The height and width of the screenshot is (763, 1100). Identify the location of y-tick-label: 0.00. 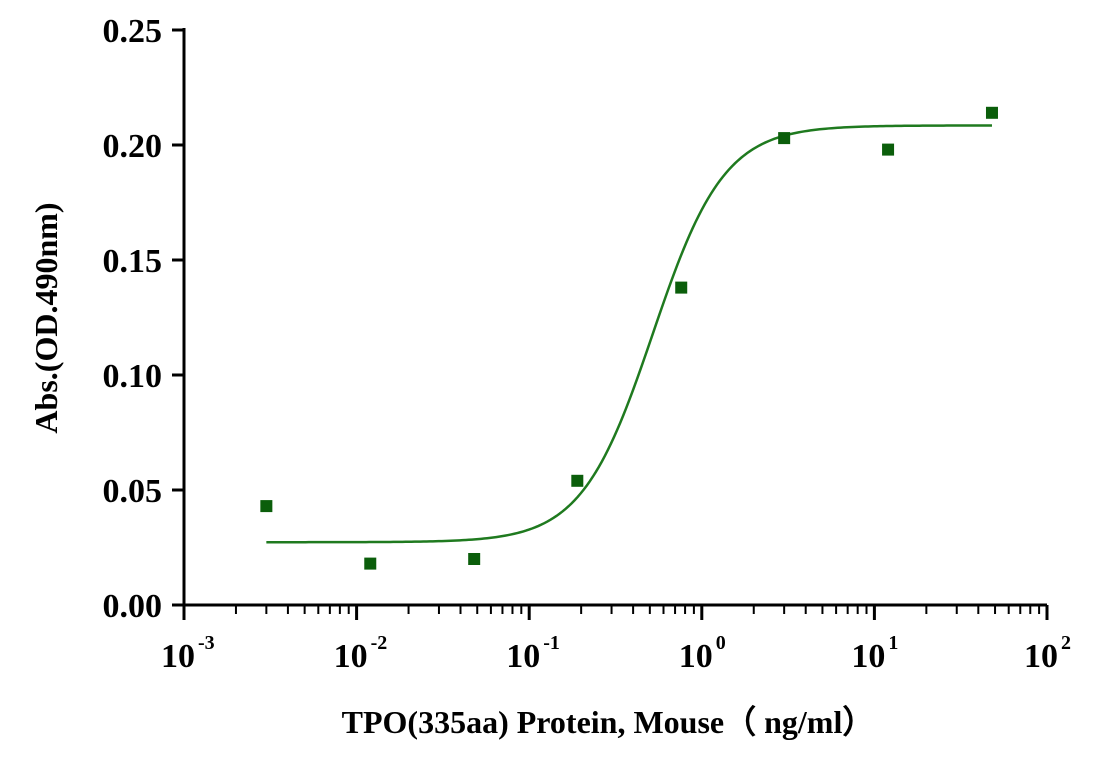
(133, 606).